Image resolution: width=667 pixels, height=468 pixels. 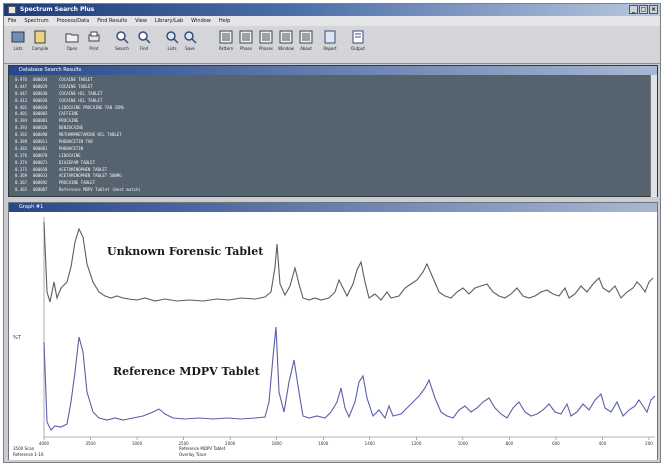 I want to click on result-row: 0.393 000028 BENZOCAINE, so click(x=330, y=128).